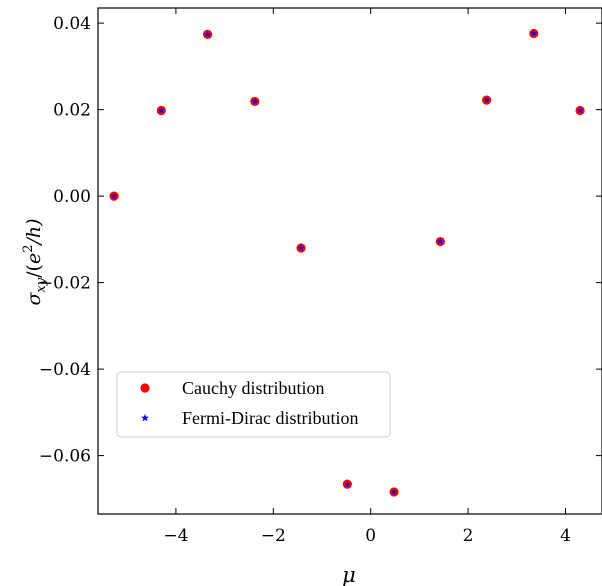 The width and height of the screenshot is (602, 586). Describe the element at coordinates (34, 258) in the screenshot. I see `y-label-e: e` at that location.